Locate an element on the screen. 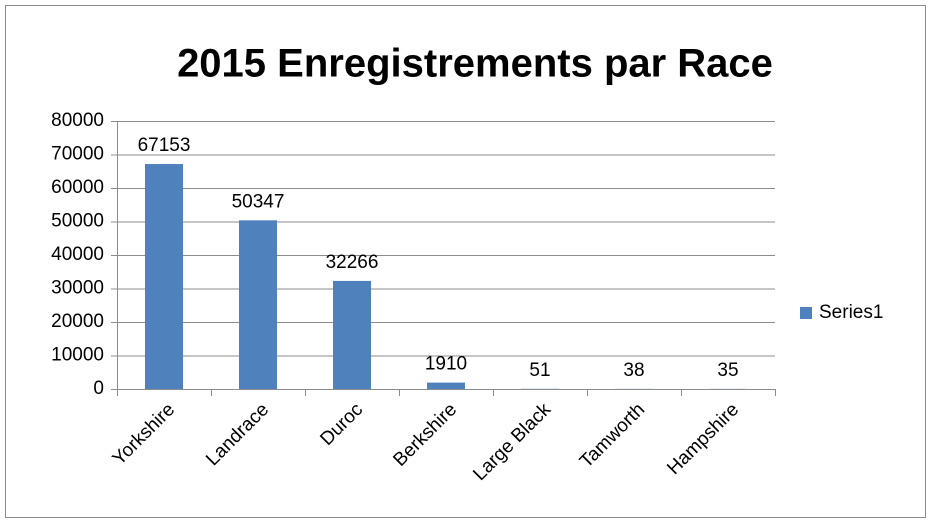  y-tick-label: 30000 is located at coordinates (77, 288).